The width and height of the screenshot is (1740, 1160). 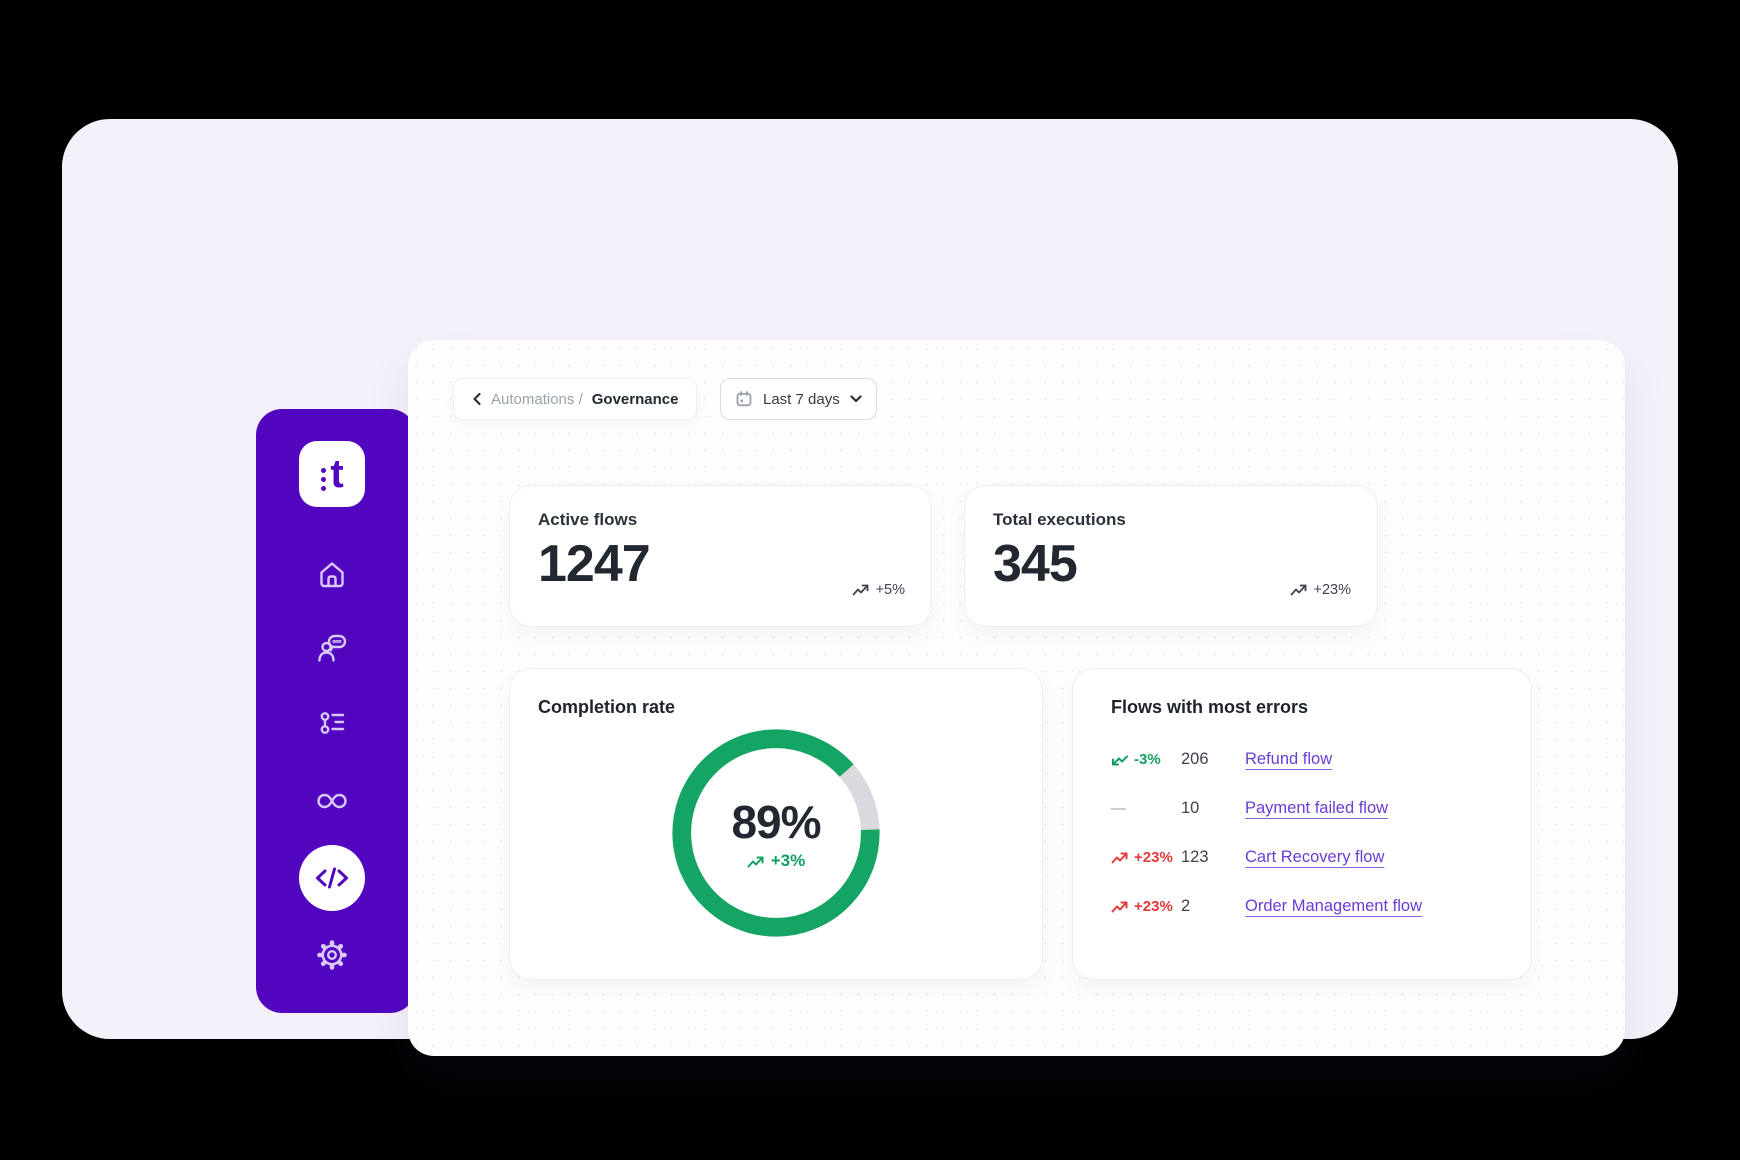 I want to click on stat-value: 345, so click(x=1035, y=564).